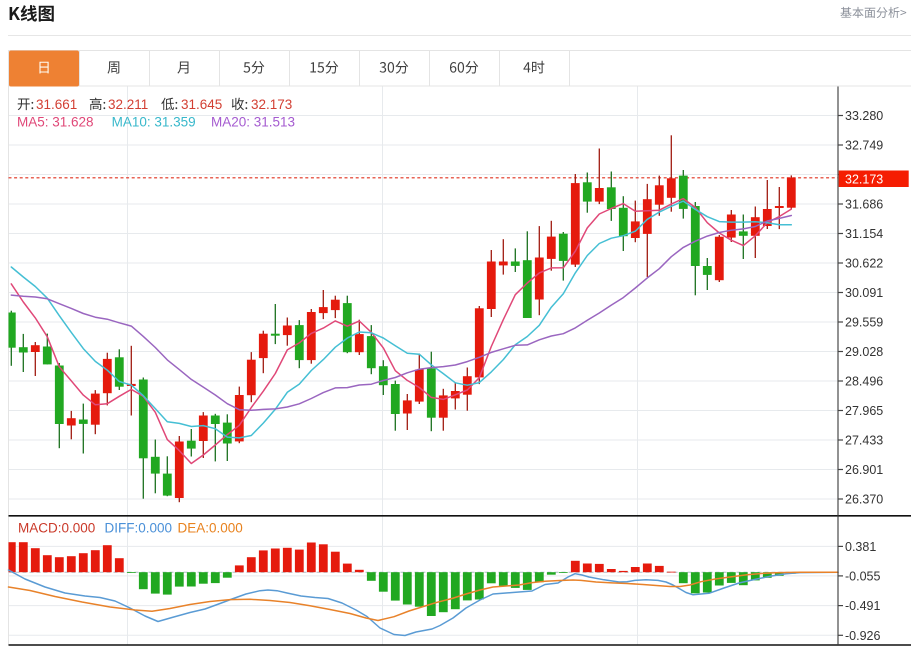 This screenshot has height=648, width=911. What do you see at coordinates (864, 441) in the screenshot?
I see `svg-text: 27.433` at bounding box center [864, 441].